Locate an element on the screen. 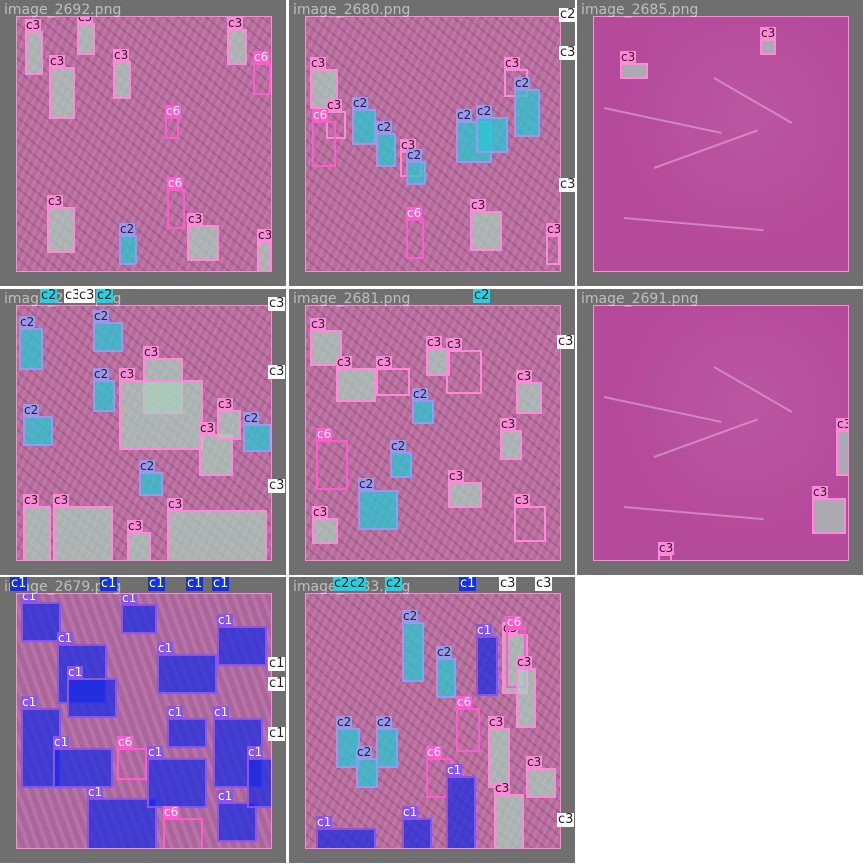  panel-image: c3 c3 c3 c3 c3 c6 c6 c3 c6 c2 c3 c3 is located at coordinates (144, 144).